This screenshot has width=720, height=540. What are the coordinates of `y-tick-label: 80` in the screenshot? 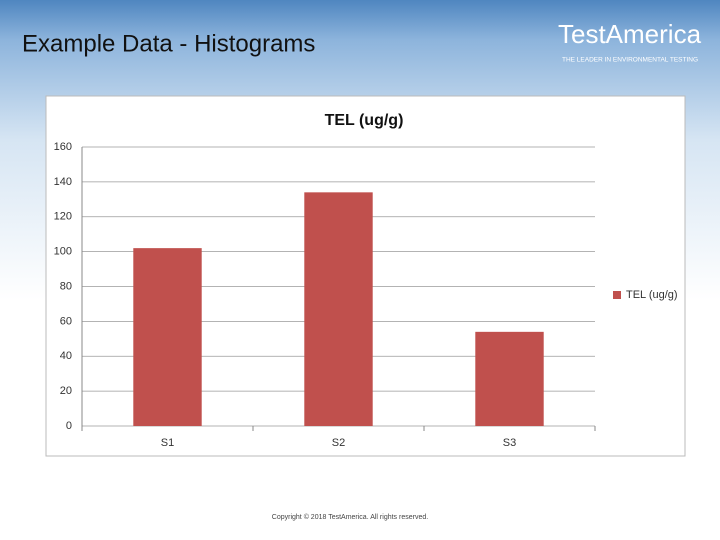 It's located at (66, 286).